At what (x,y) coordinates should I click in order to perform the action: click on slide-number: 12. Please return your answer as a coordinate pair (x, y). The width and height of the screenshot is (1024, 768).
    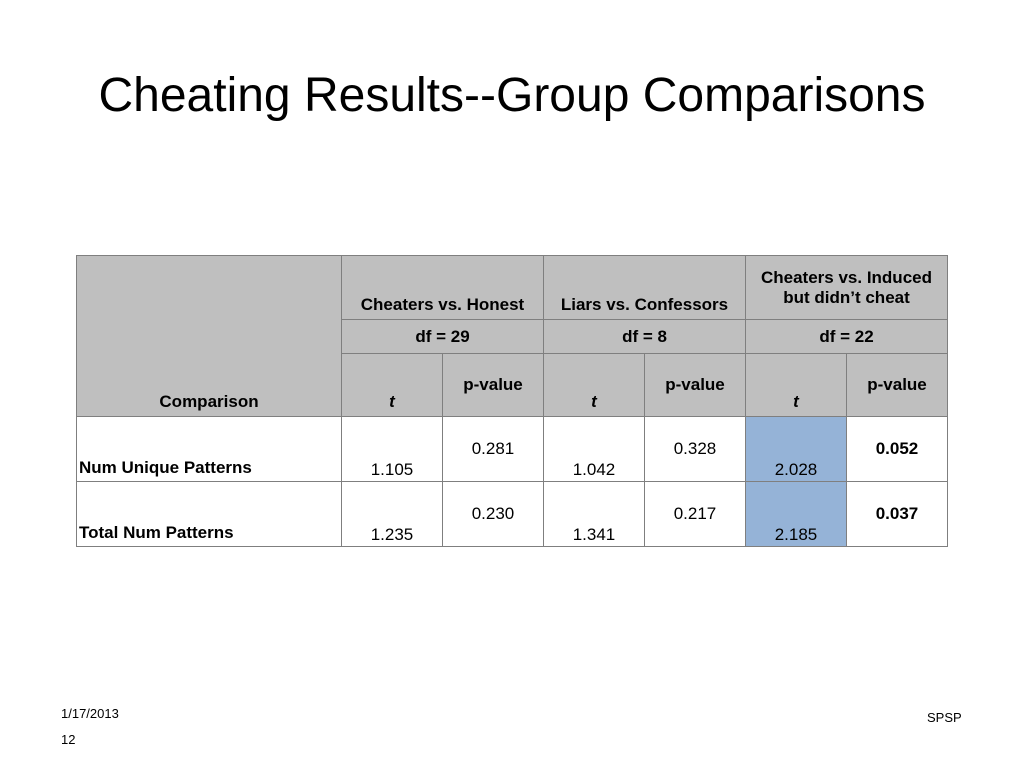
    Looking at the image, I should click on (68, 739).